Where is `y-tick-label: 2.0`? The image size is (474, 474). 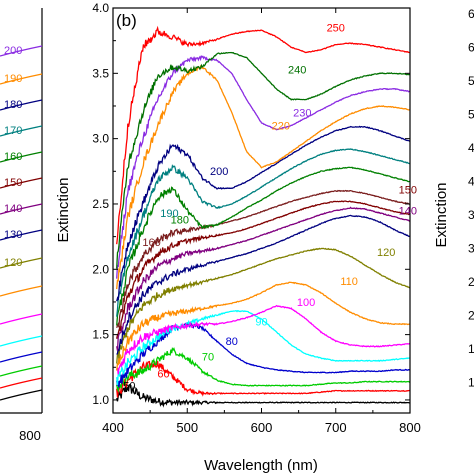
y-tick-label: 2.0 is located at coordinates (100, 269).